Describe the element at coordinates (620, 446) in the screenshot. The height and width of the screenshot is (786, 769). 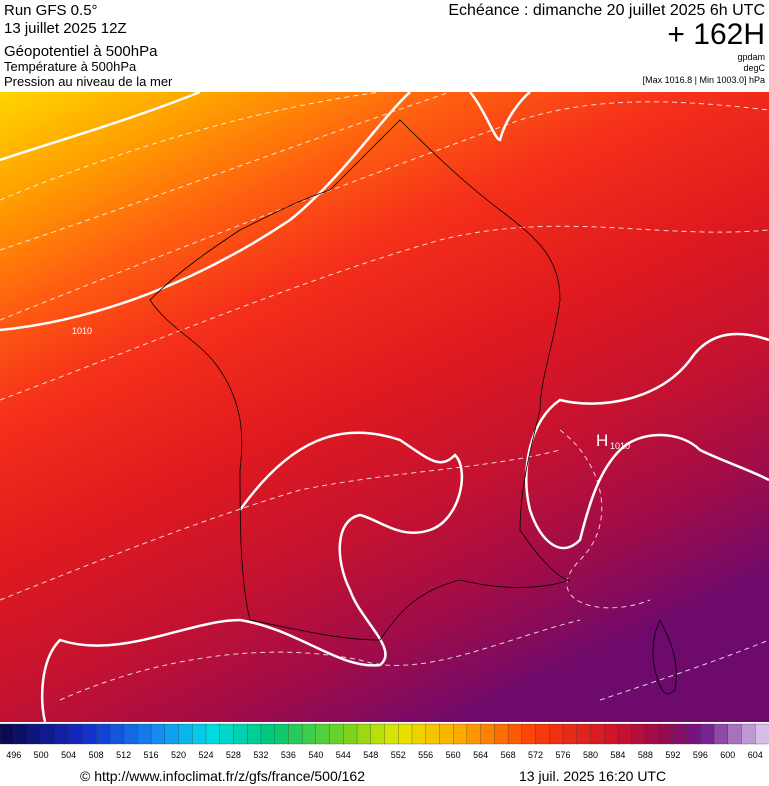
I see `high-pressure: 1010` at that location.